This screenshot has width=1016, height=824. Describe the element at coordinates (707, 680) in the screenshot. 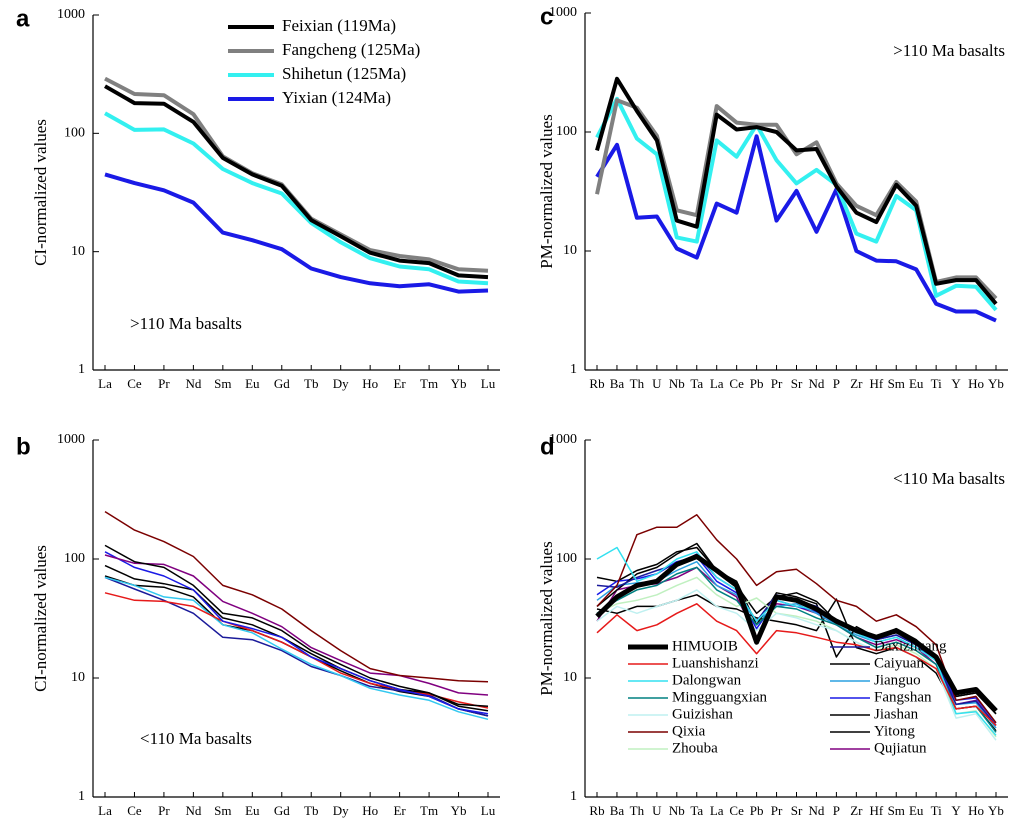

I see `legend-label: Dalongwan` at that location.